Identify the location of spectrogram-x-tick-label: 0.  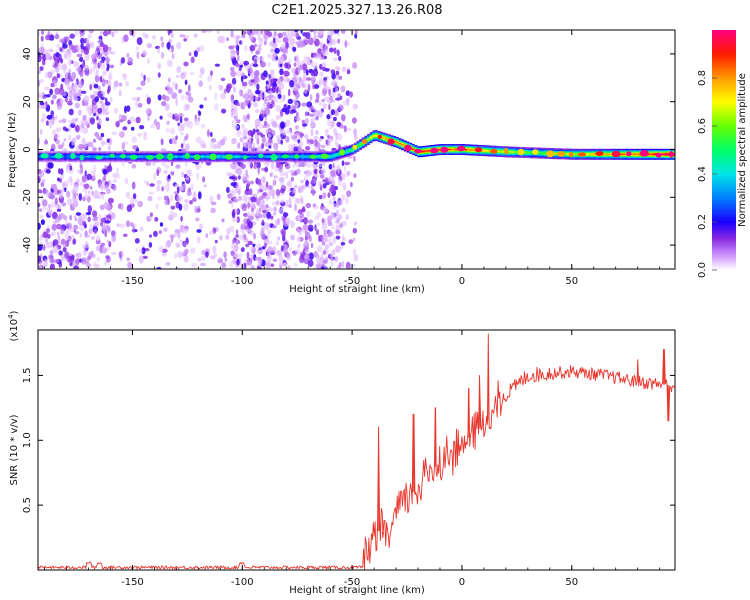
(462, 281).